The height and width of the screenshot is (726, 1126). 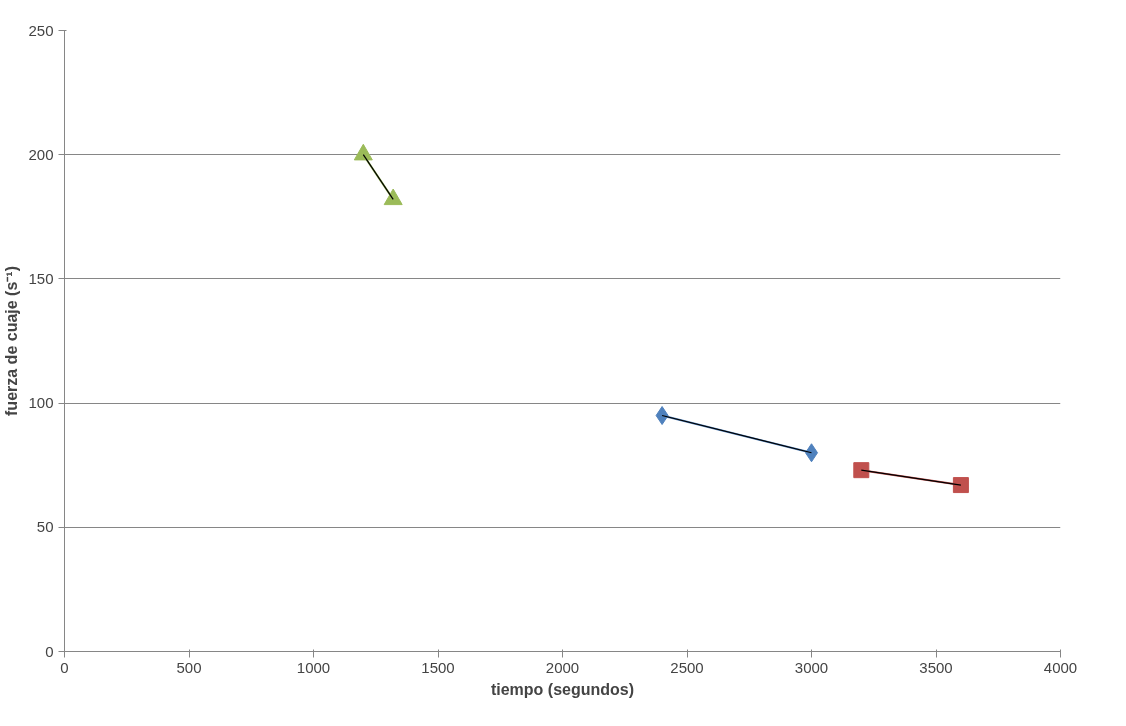 What do you see at coordinates (49, 651) in the screenshot?
I see `y-tick-label: 0` at bounding box center [49, 651].